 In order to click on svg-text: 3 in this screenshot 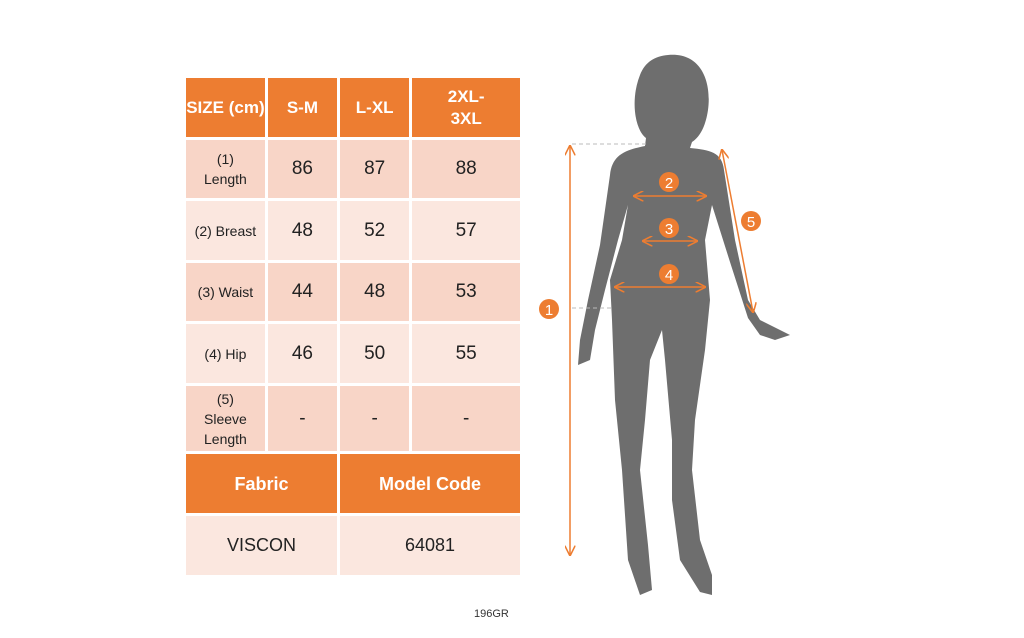, I will do `click(669, 229)`.